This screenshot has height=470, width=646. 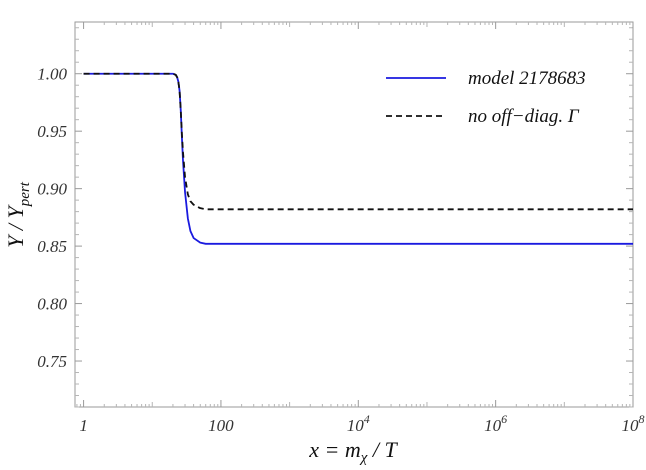 What do you see at coordinates (367, 419) in the screenshot?
I see `x-tick-label-exponent: 4` at bounding box center [367, 419].